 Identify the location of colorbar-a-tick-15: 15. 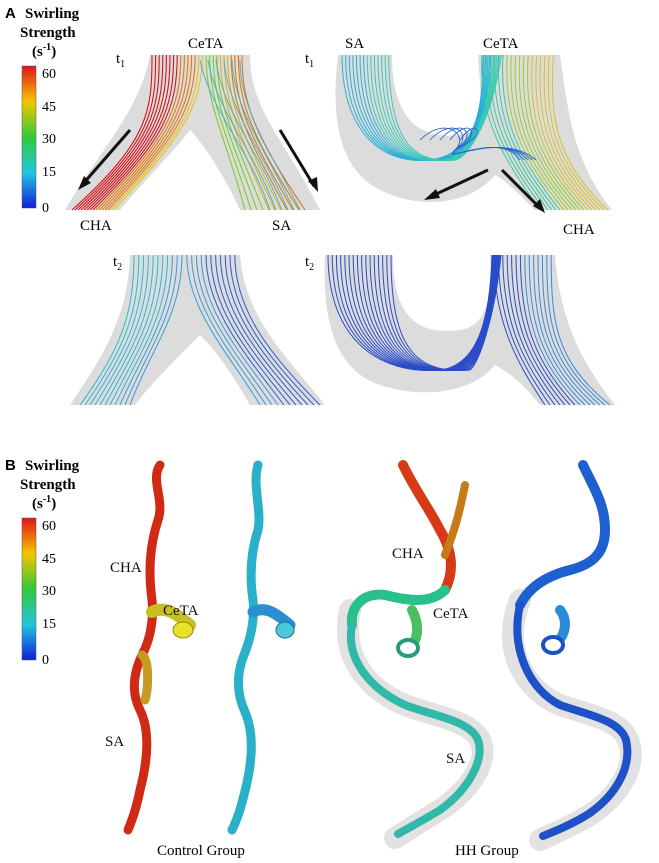
(49, 172).